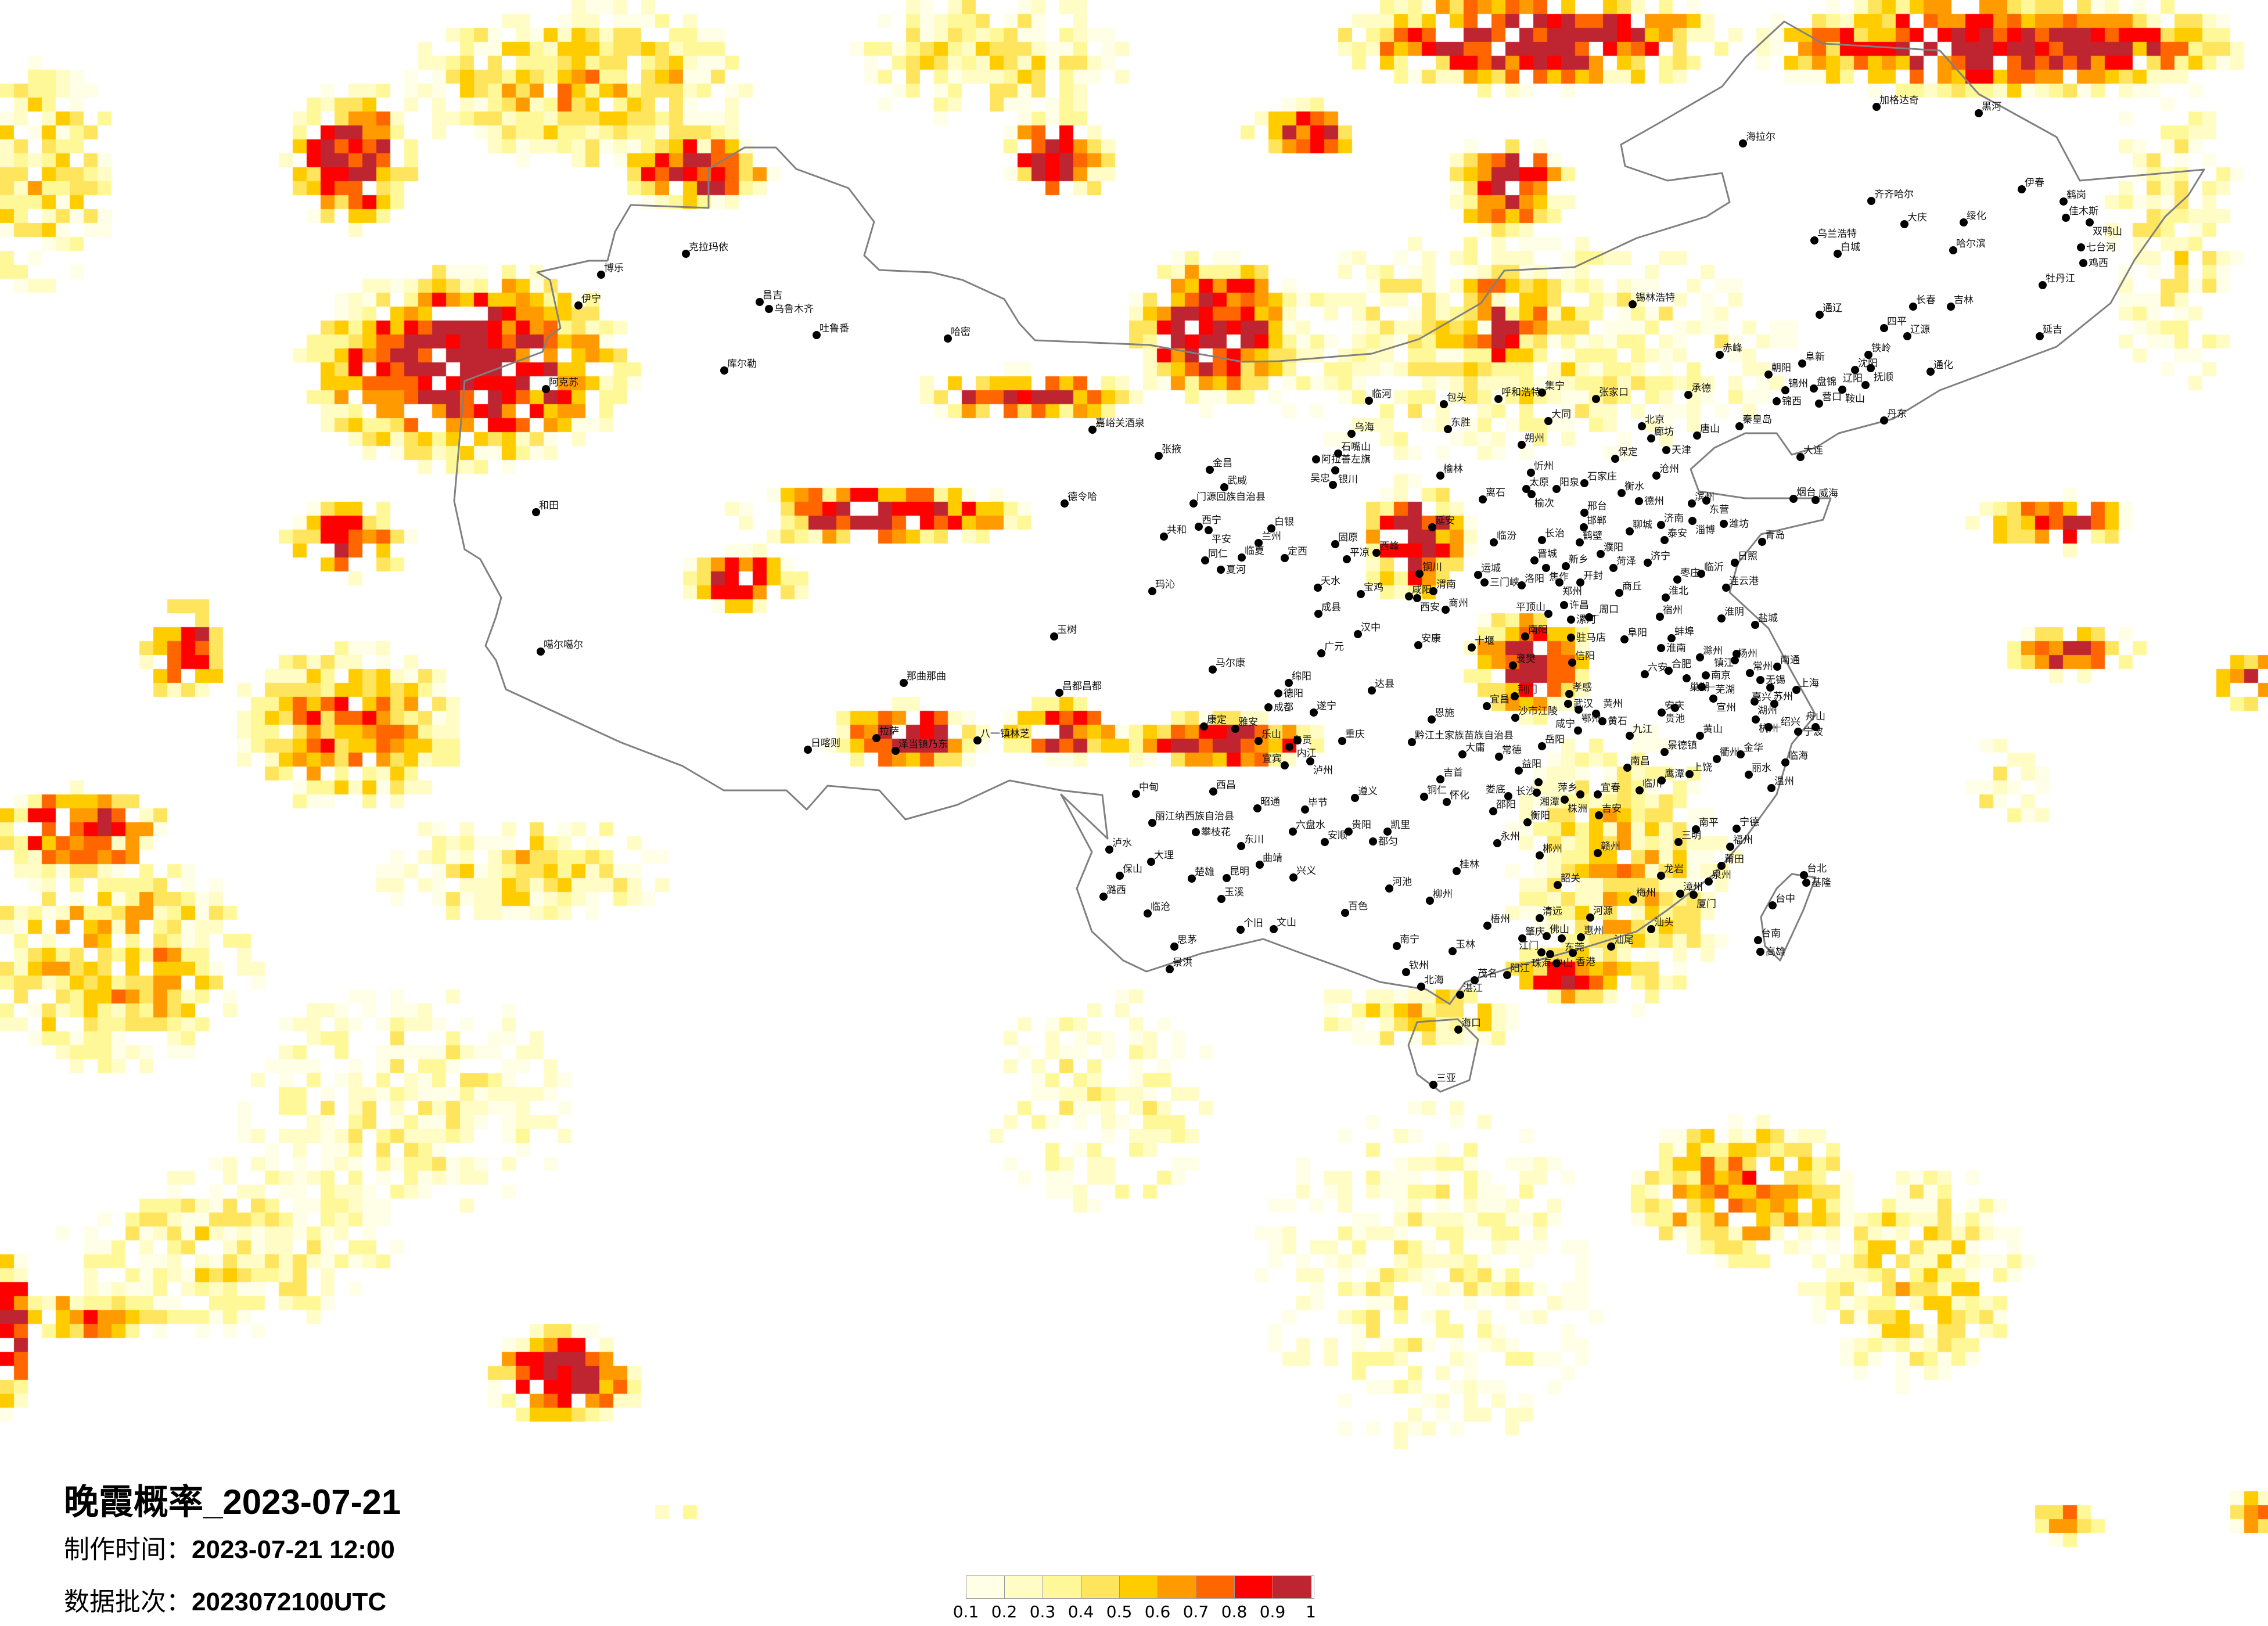  I want to click on city-label: 长春, so click(1926, 300).